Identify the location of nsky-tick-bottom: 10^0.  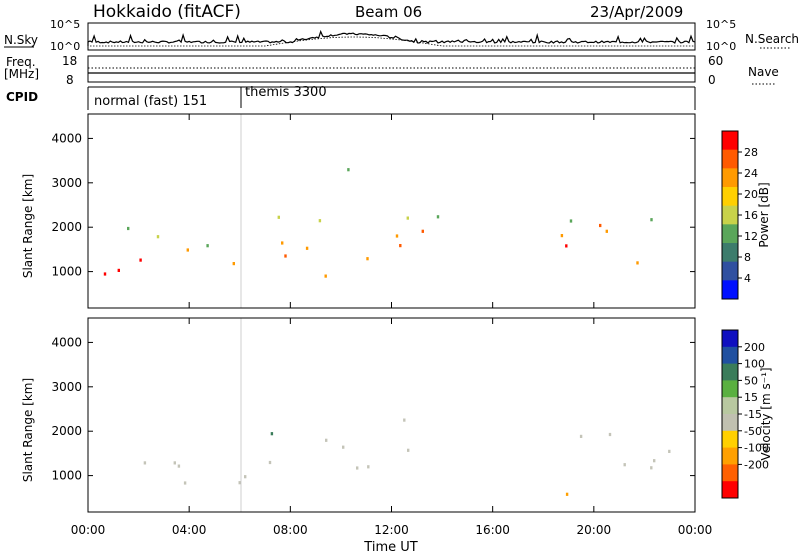
(65, 46).